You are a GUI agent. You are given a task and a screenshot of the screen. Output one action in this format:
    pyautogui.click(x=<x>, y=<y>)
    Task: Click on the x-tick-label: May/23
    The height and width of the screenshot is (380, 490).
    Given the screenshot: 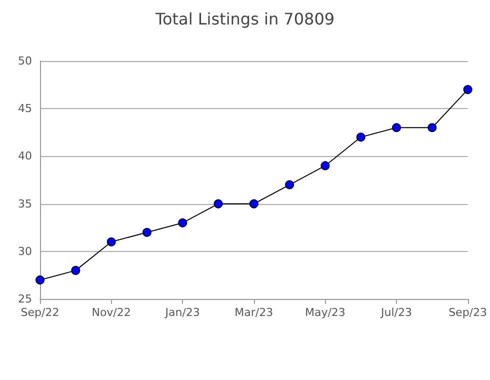 What is the action you would take?
    pyautogui.click(x=325, y=312)
    